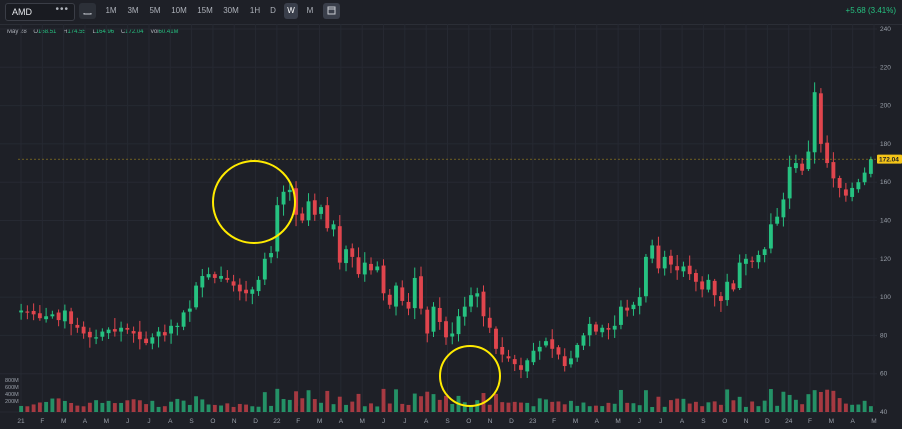 The width and height of the screenshot is (902, 429). Describe the element at coordinates (155, 10) in the screenshot. I see `timeframe-5m: 5M` at that location.